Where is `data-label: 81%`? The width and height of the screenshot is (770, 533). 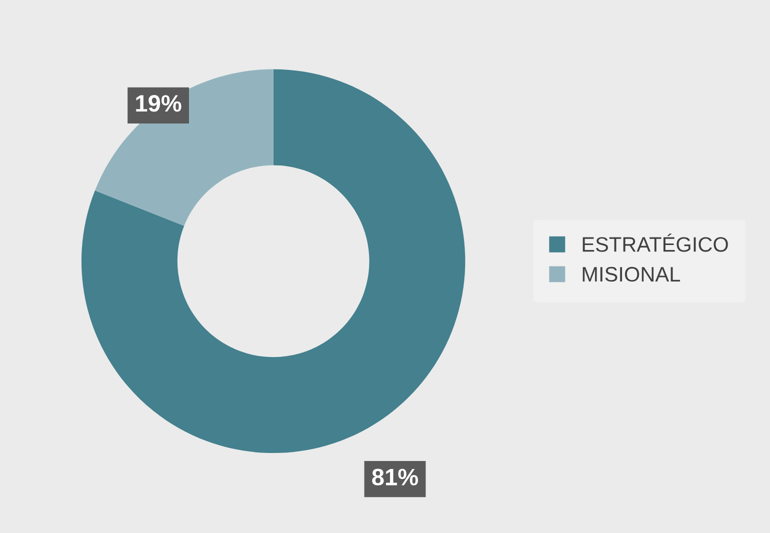
data-label: 81% is located at coordinates (395, 477).